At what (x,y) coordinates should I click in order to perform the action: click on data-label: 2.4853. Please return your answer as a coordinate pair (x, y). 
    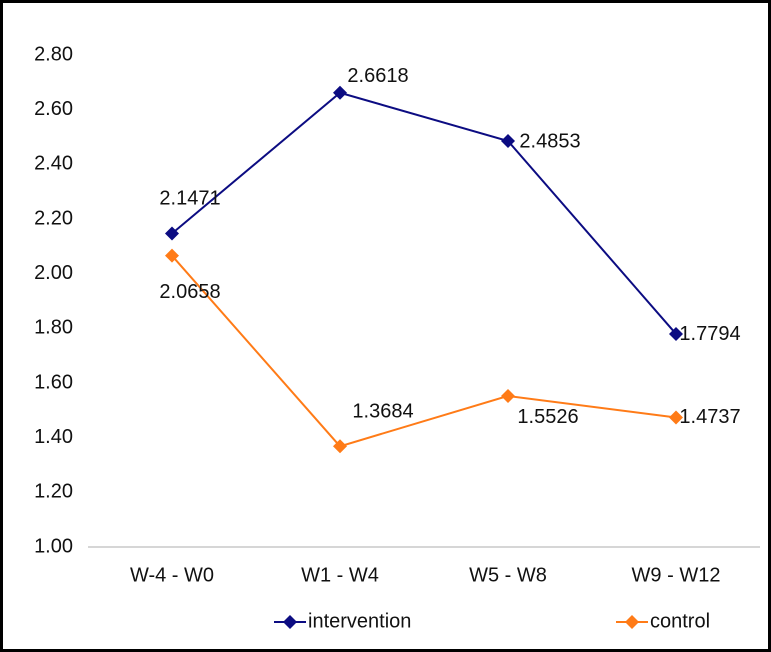
    Looking at the image, I should click on (549, 141).